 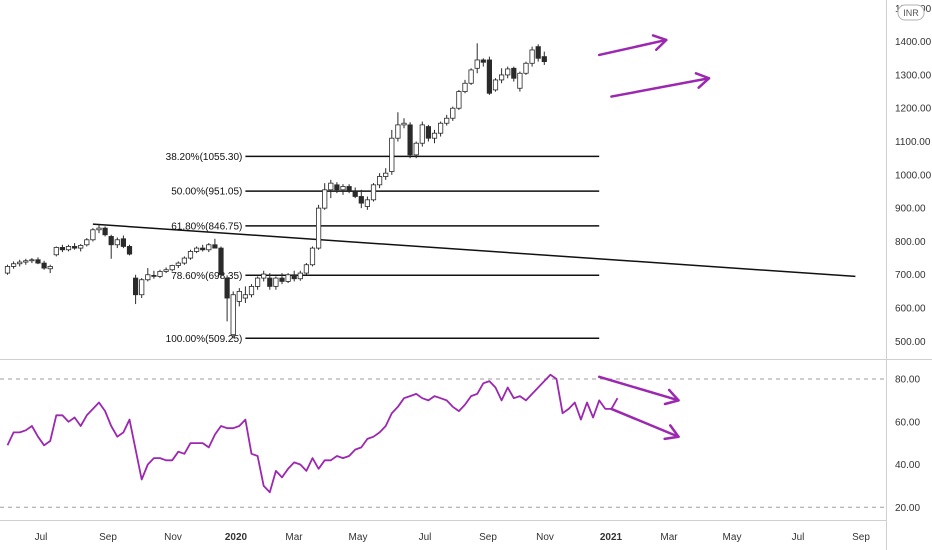 I want to click on rsi-line, so click(x=312, y=433).